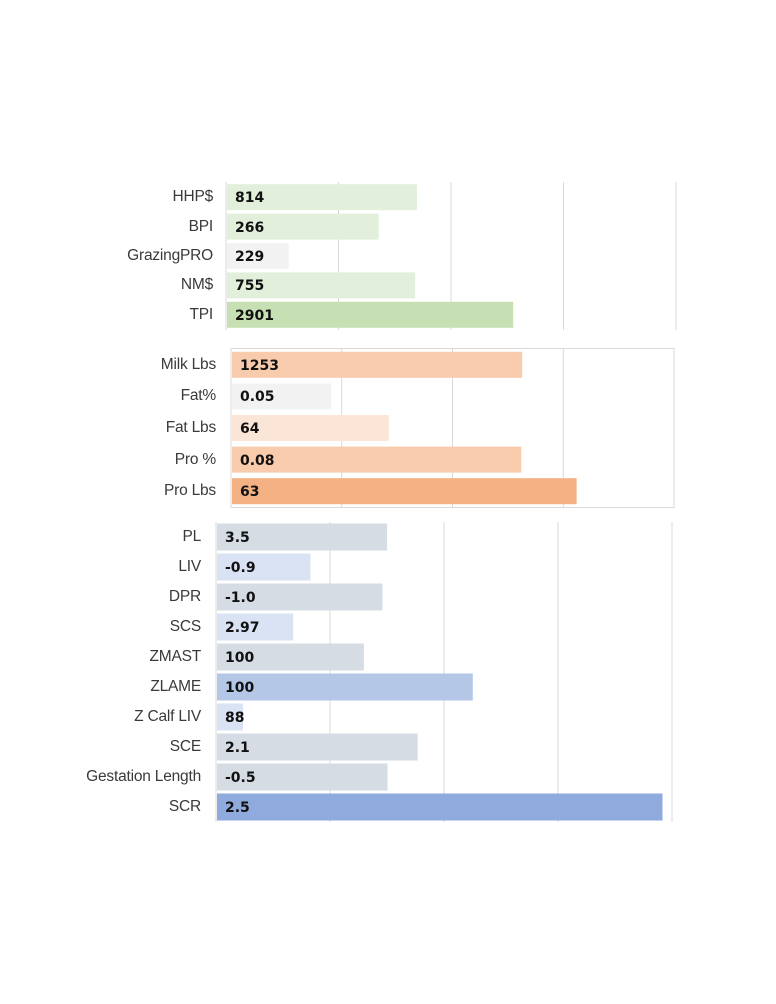 The image size is (776, 1004). Describe the element at coordinates (191, 536) in the screenshot. I see `category-label: PL` at that location.